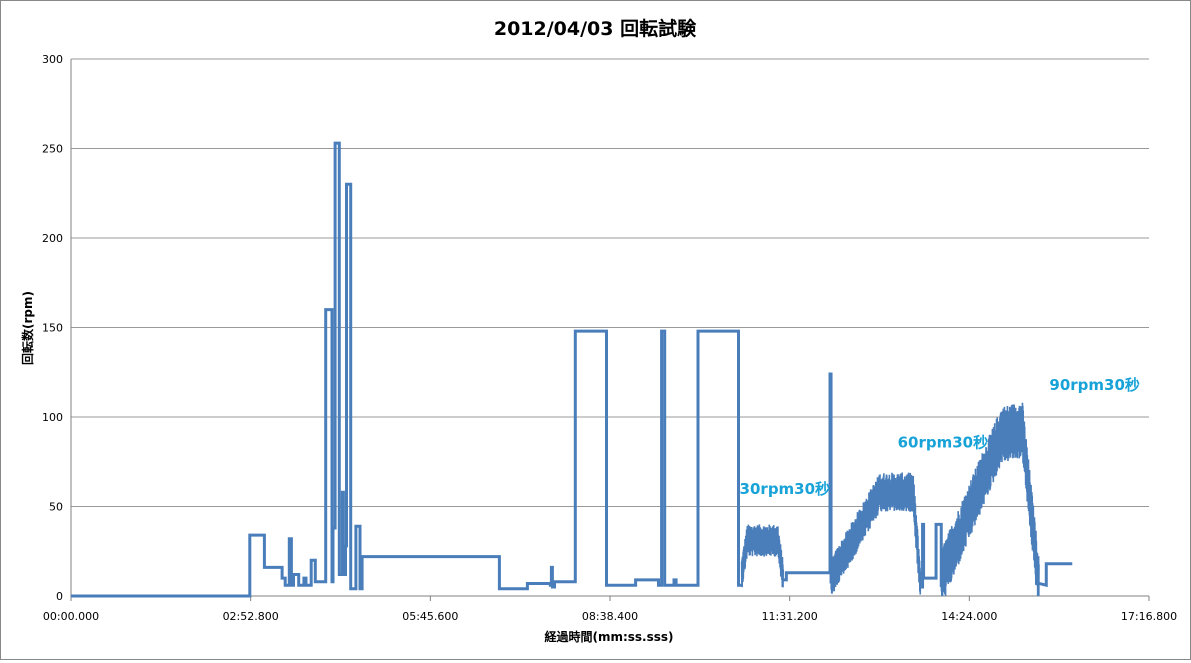  Describe the element at coordinates (790, 616) in the screenshot. I see `x-tick-label: 11:31.200` at that location.